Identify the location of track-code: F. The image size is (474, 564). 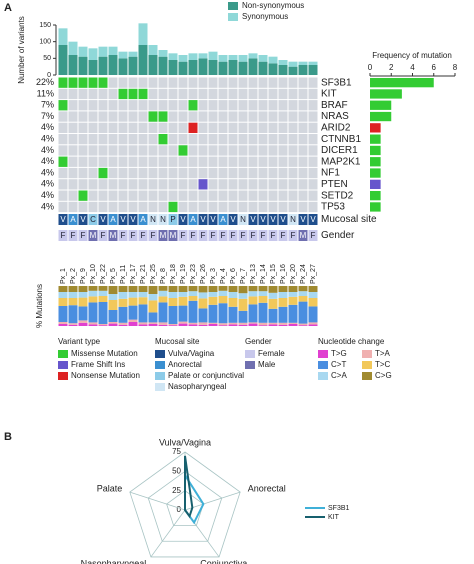
(213, 235).